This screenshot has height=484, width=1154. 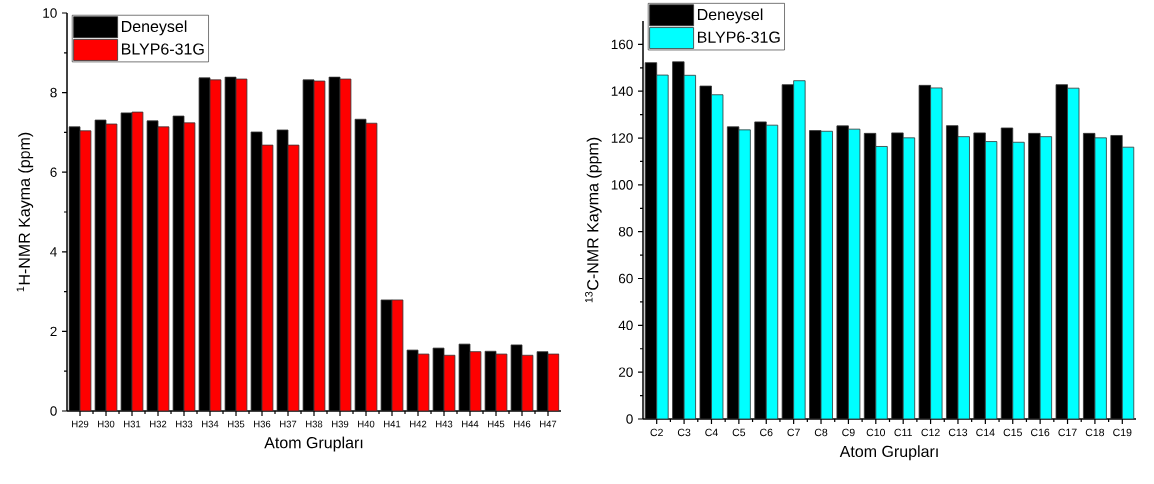 I want to click on y-tick-label: 6, so click(x=53, y=172).